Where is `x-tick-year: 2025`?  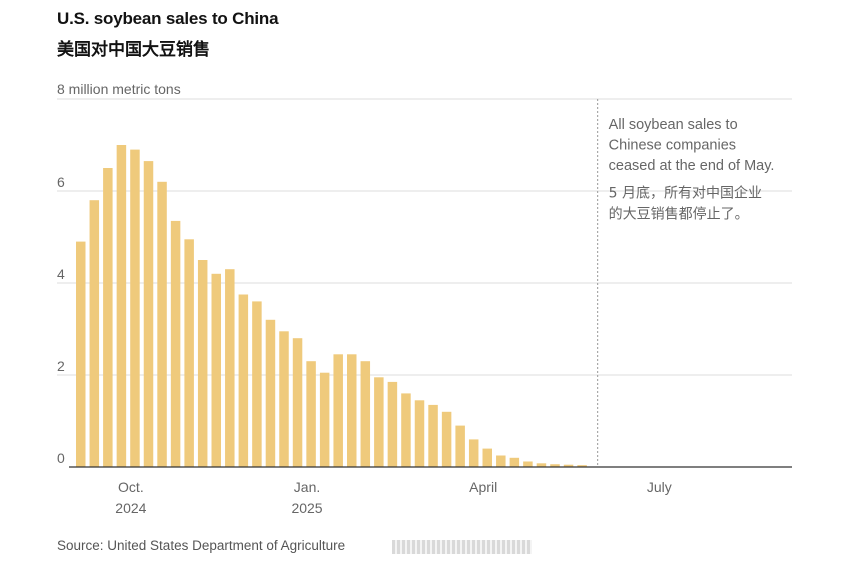
x-tick-year: 2025 is located at coordinates (306, 508).